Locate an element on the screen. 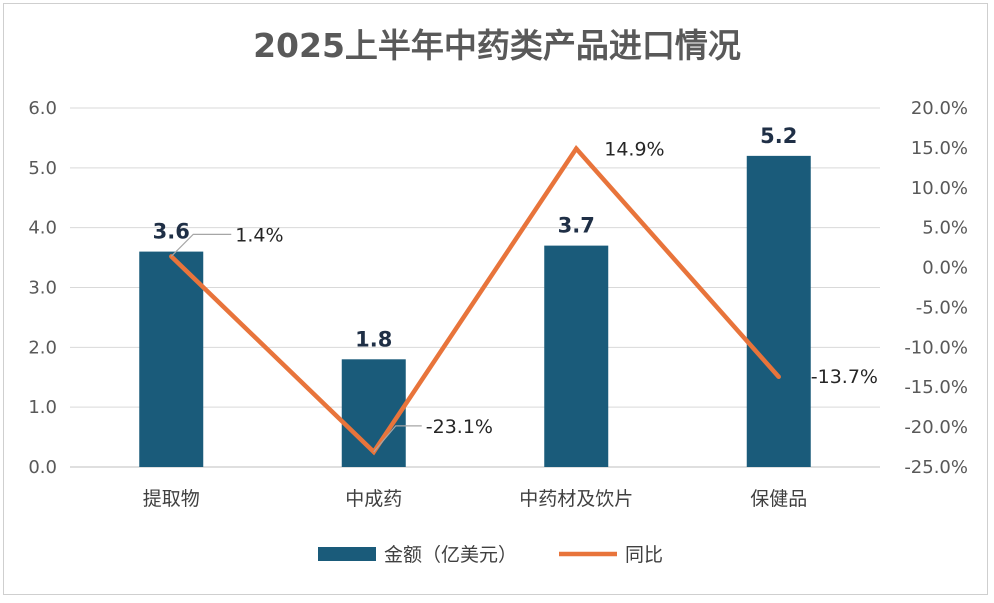 This screenshot has width=994, height=603. legend-bar-label: 金额（亿美元） is located at coordinates (450, 555).